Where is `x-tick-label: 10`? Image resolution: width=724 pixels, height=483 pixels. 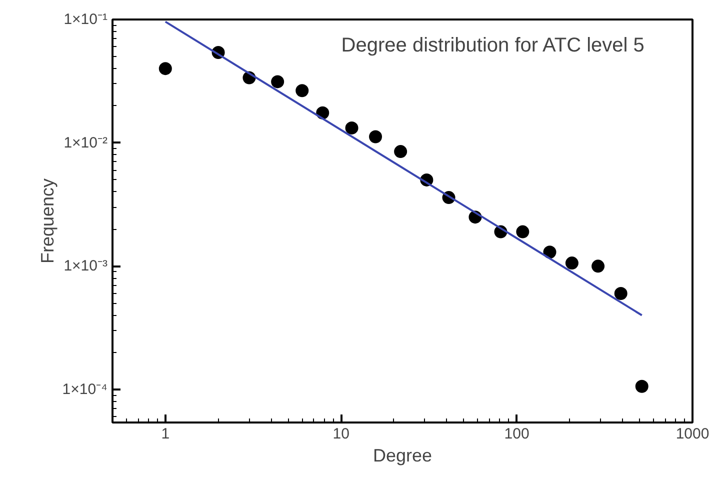 x-tick-label: 10 is located at coordinates (341, 434).